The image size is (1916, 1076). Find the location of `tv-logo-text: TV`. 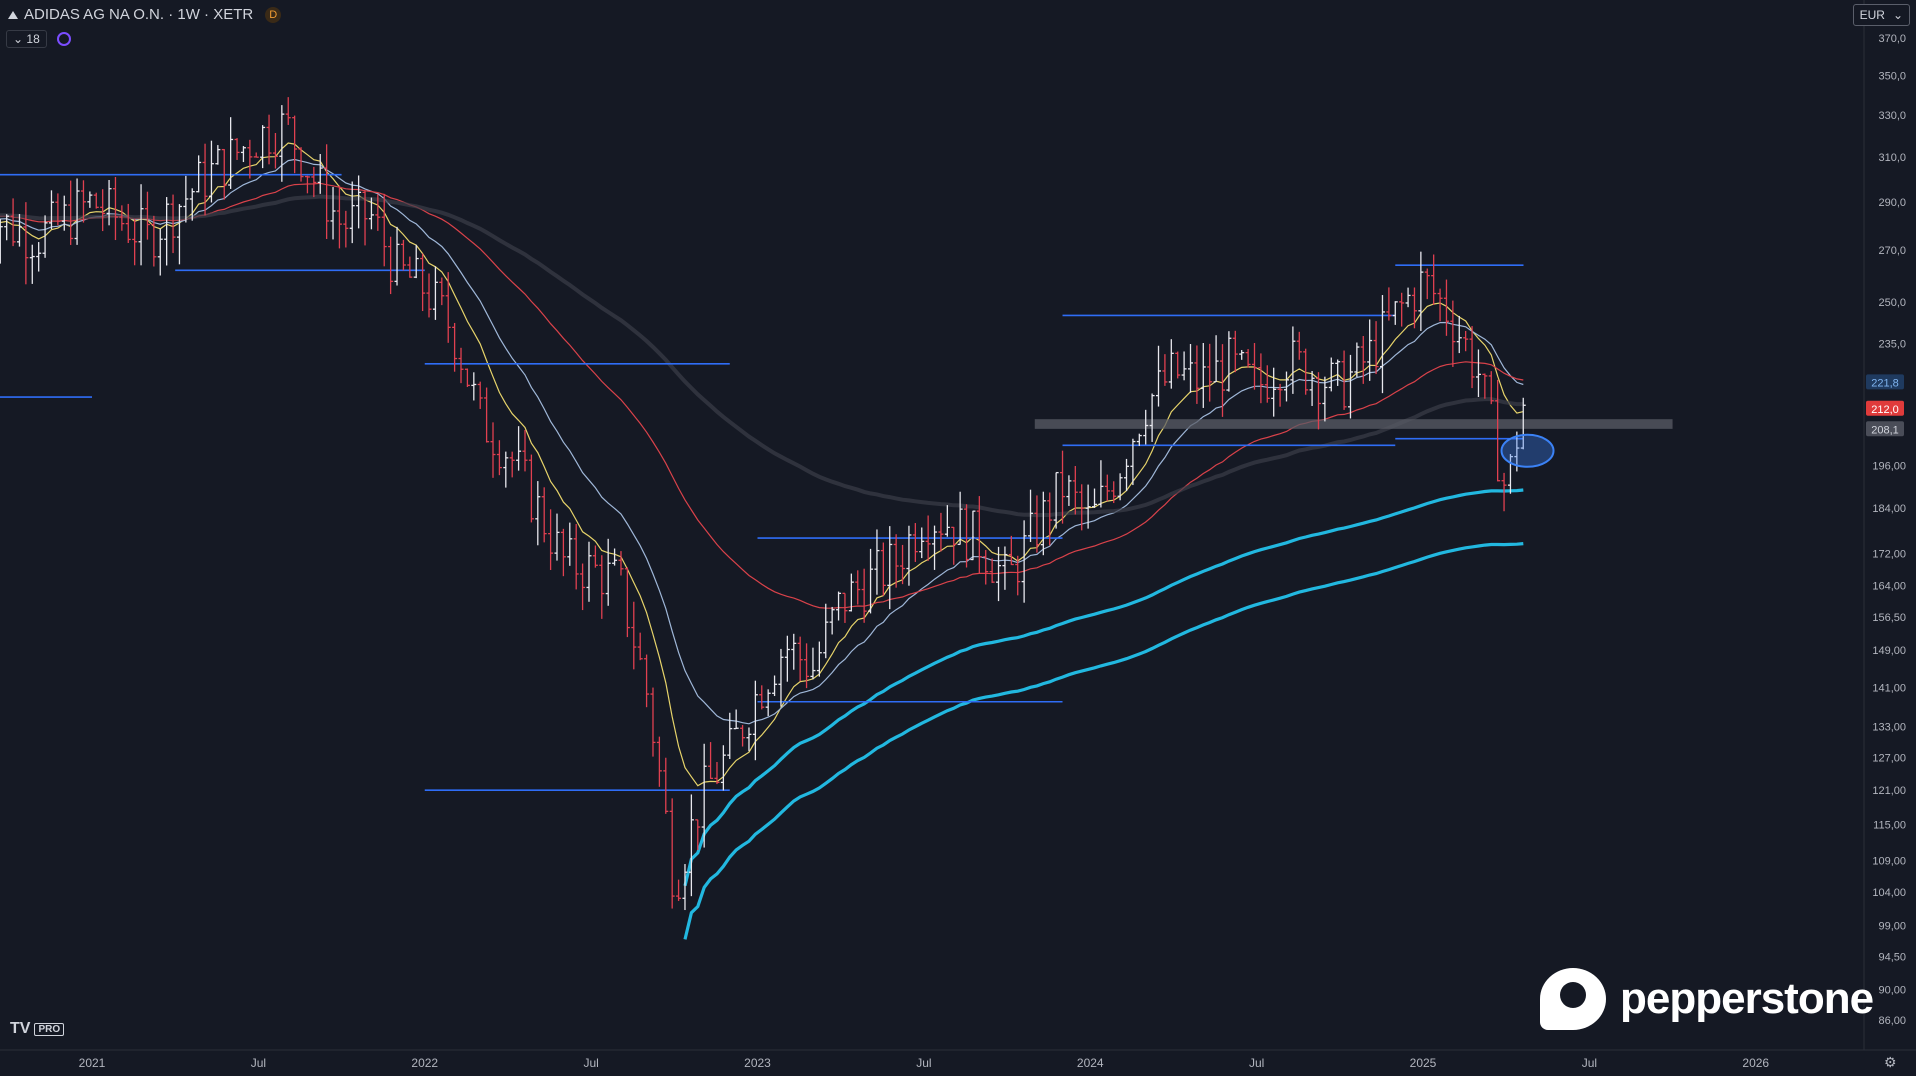

tv-logo-text: TV is located at coordinates (20, 1028).